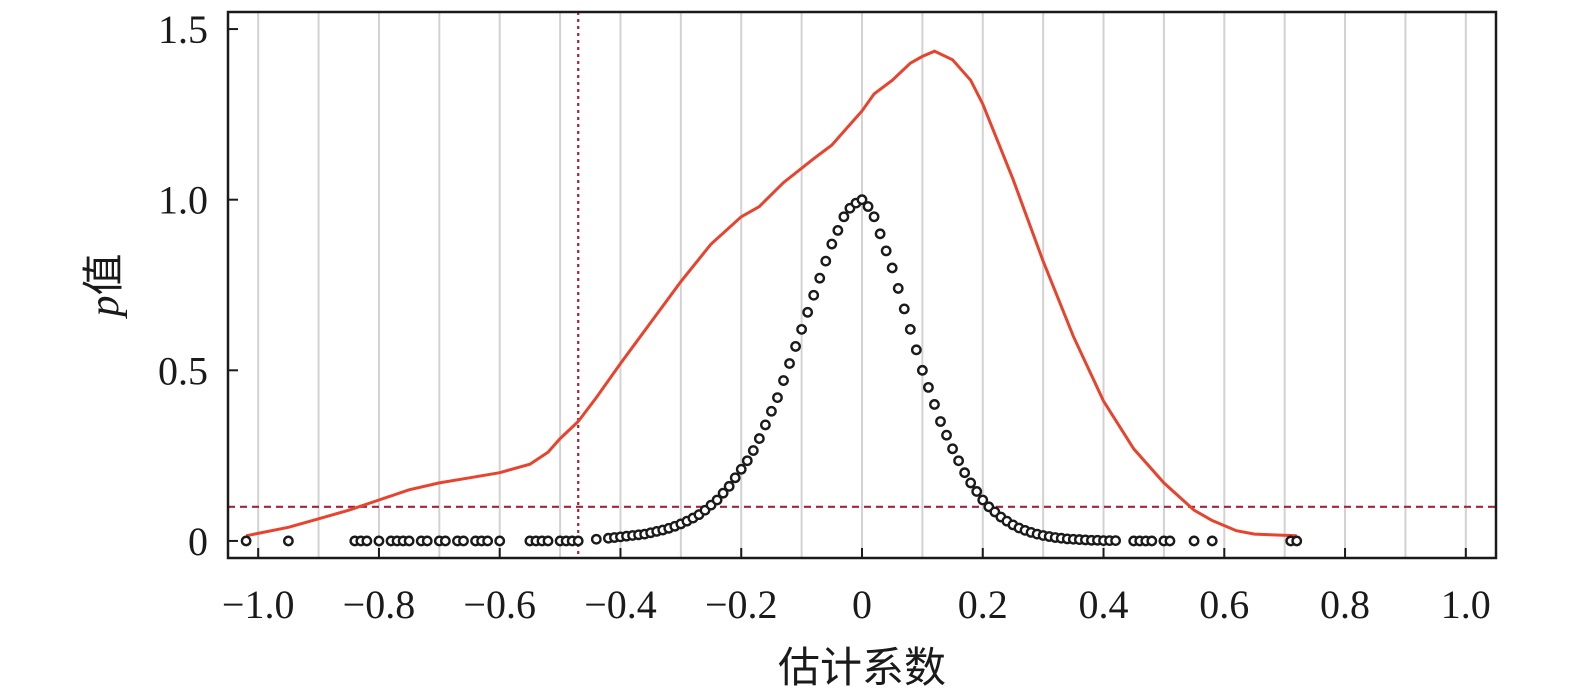 This screenshot has height=696, width=1575. I want to click on y-axis-title: p值, so click(103, 286).